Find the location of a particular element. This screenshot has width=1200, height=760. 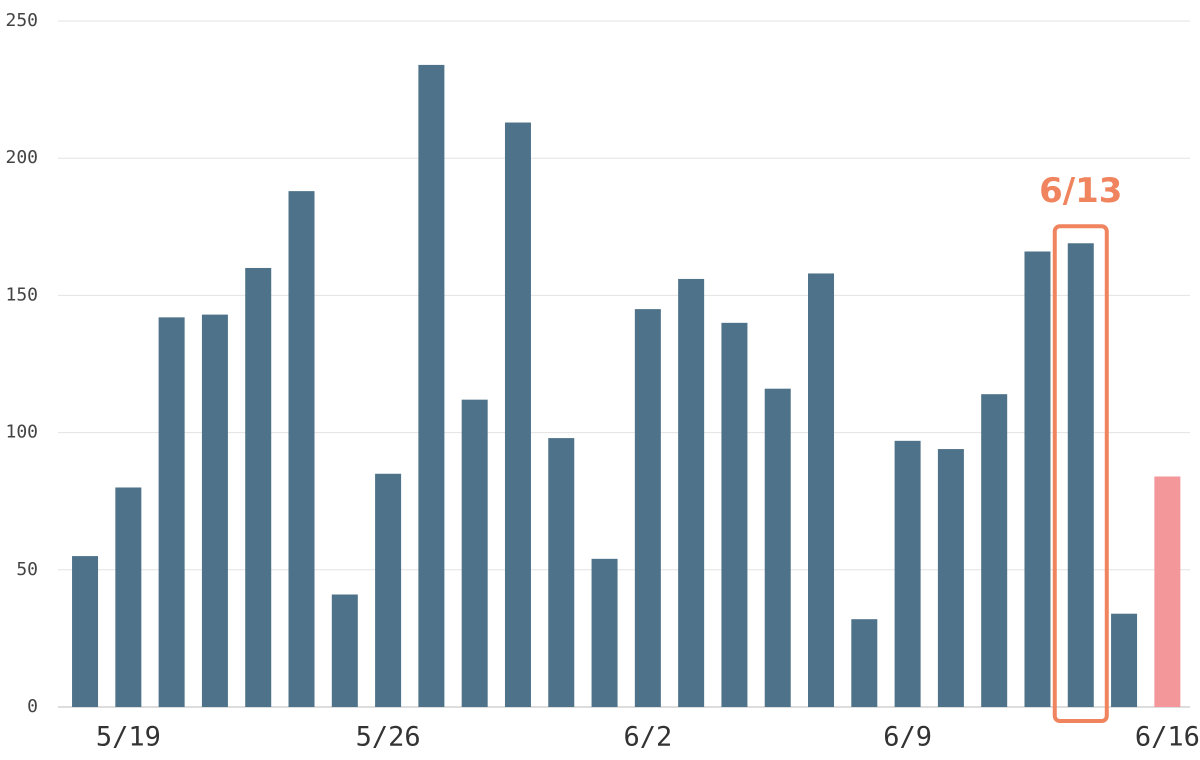

x-tick-label: 6/16 is located at coordinates (1167, 737).